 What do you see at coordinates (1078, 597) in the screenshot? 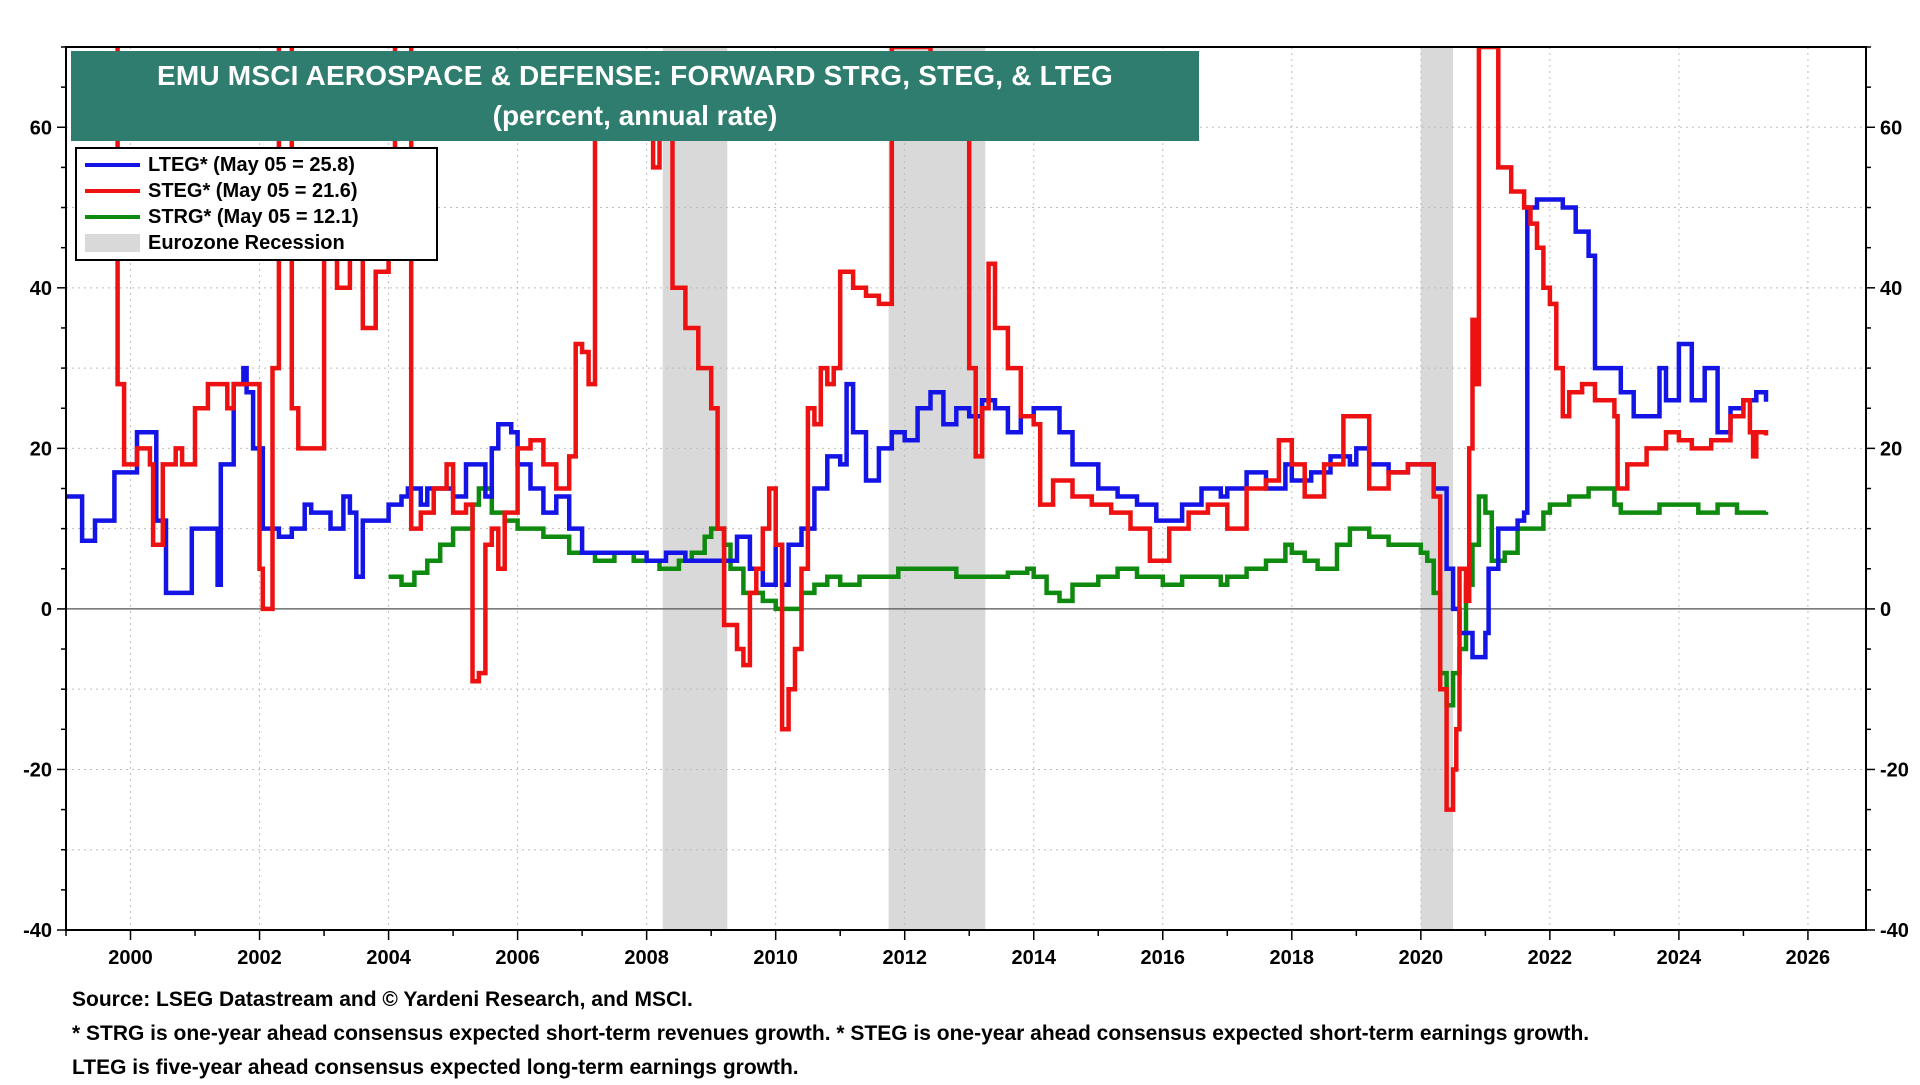
I see `series-line-strg` at bounding box center [1078, 597].